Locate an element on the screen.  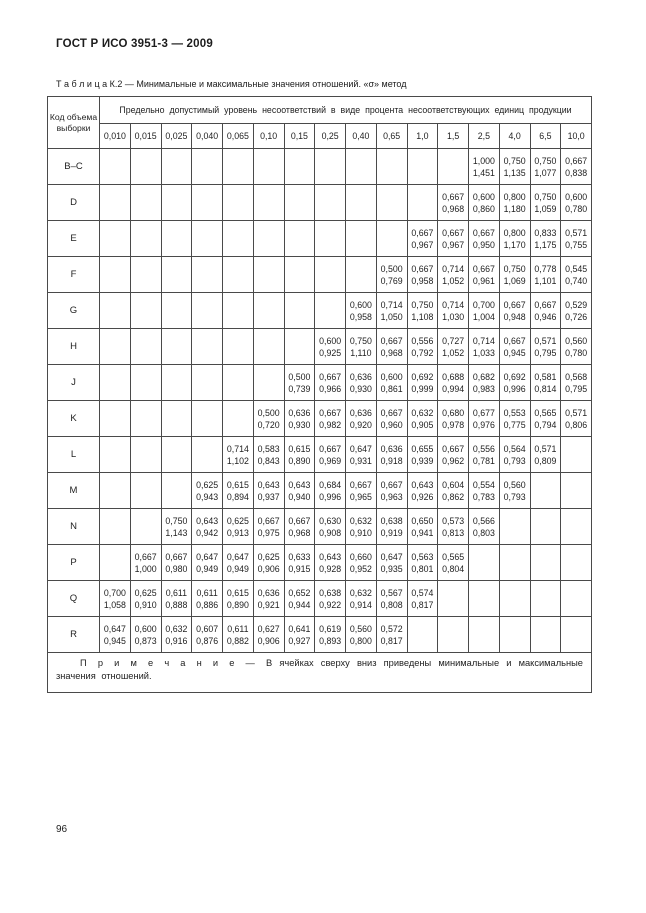
min-value: 0,650 is located at coordinates (422, 520).